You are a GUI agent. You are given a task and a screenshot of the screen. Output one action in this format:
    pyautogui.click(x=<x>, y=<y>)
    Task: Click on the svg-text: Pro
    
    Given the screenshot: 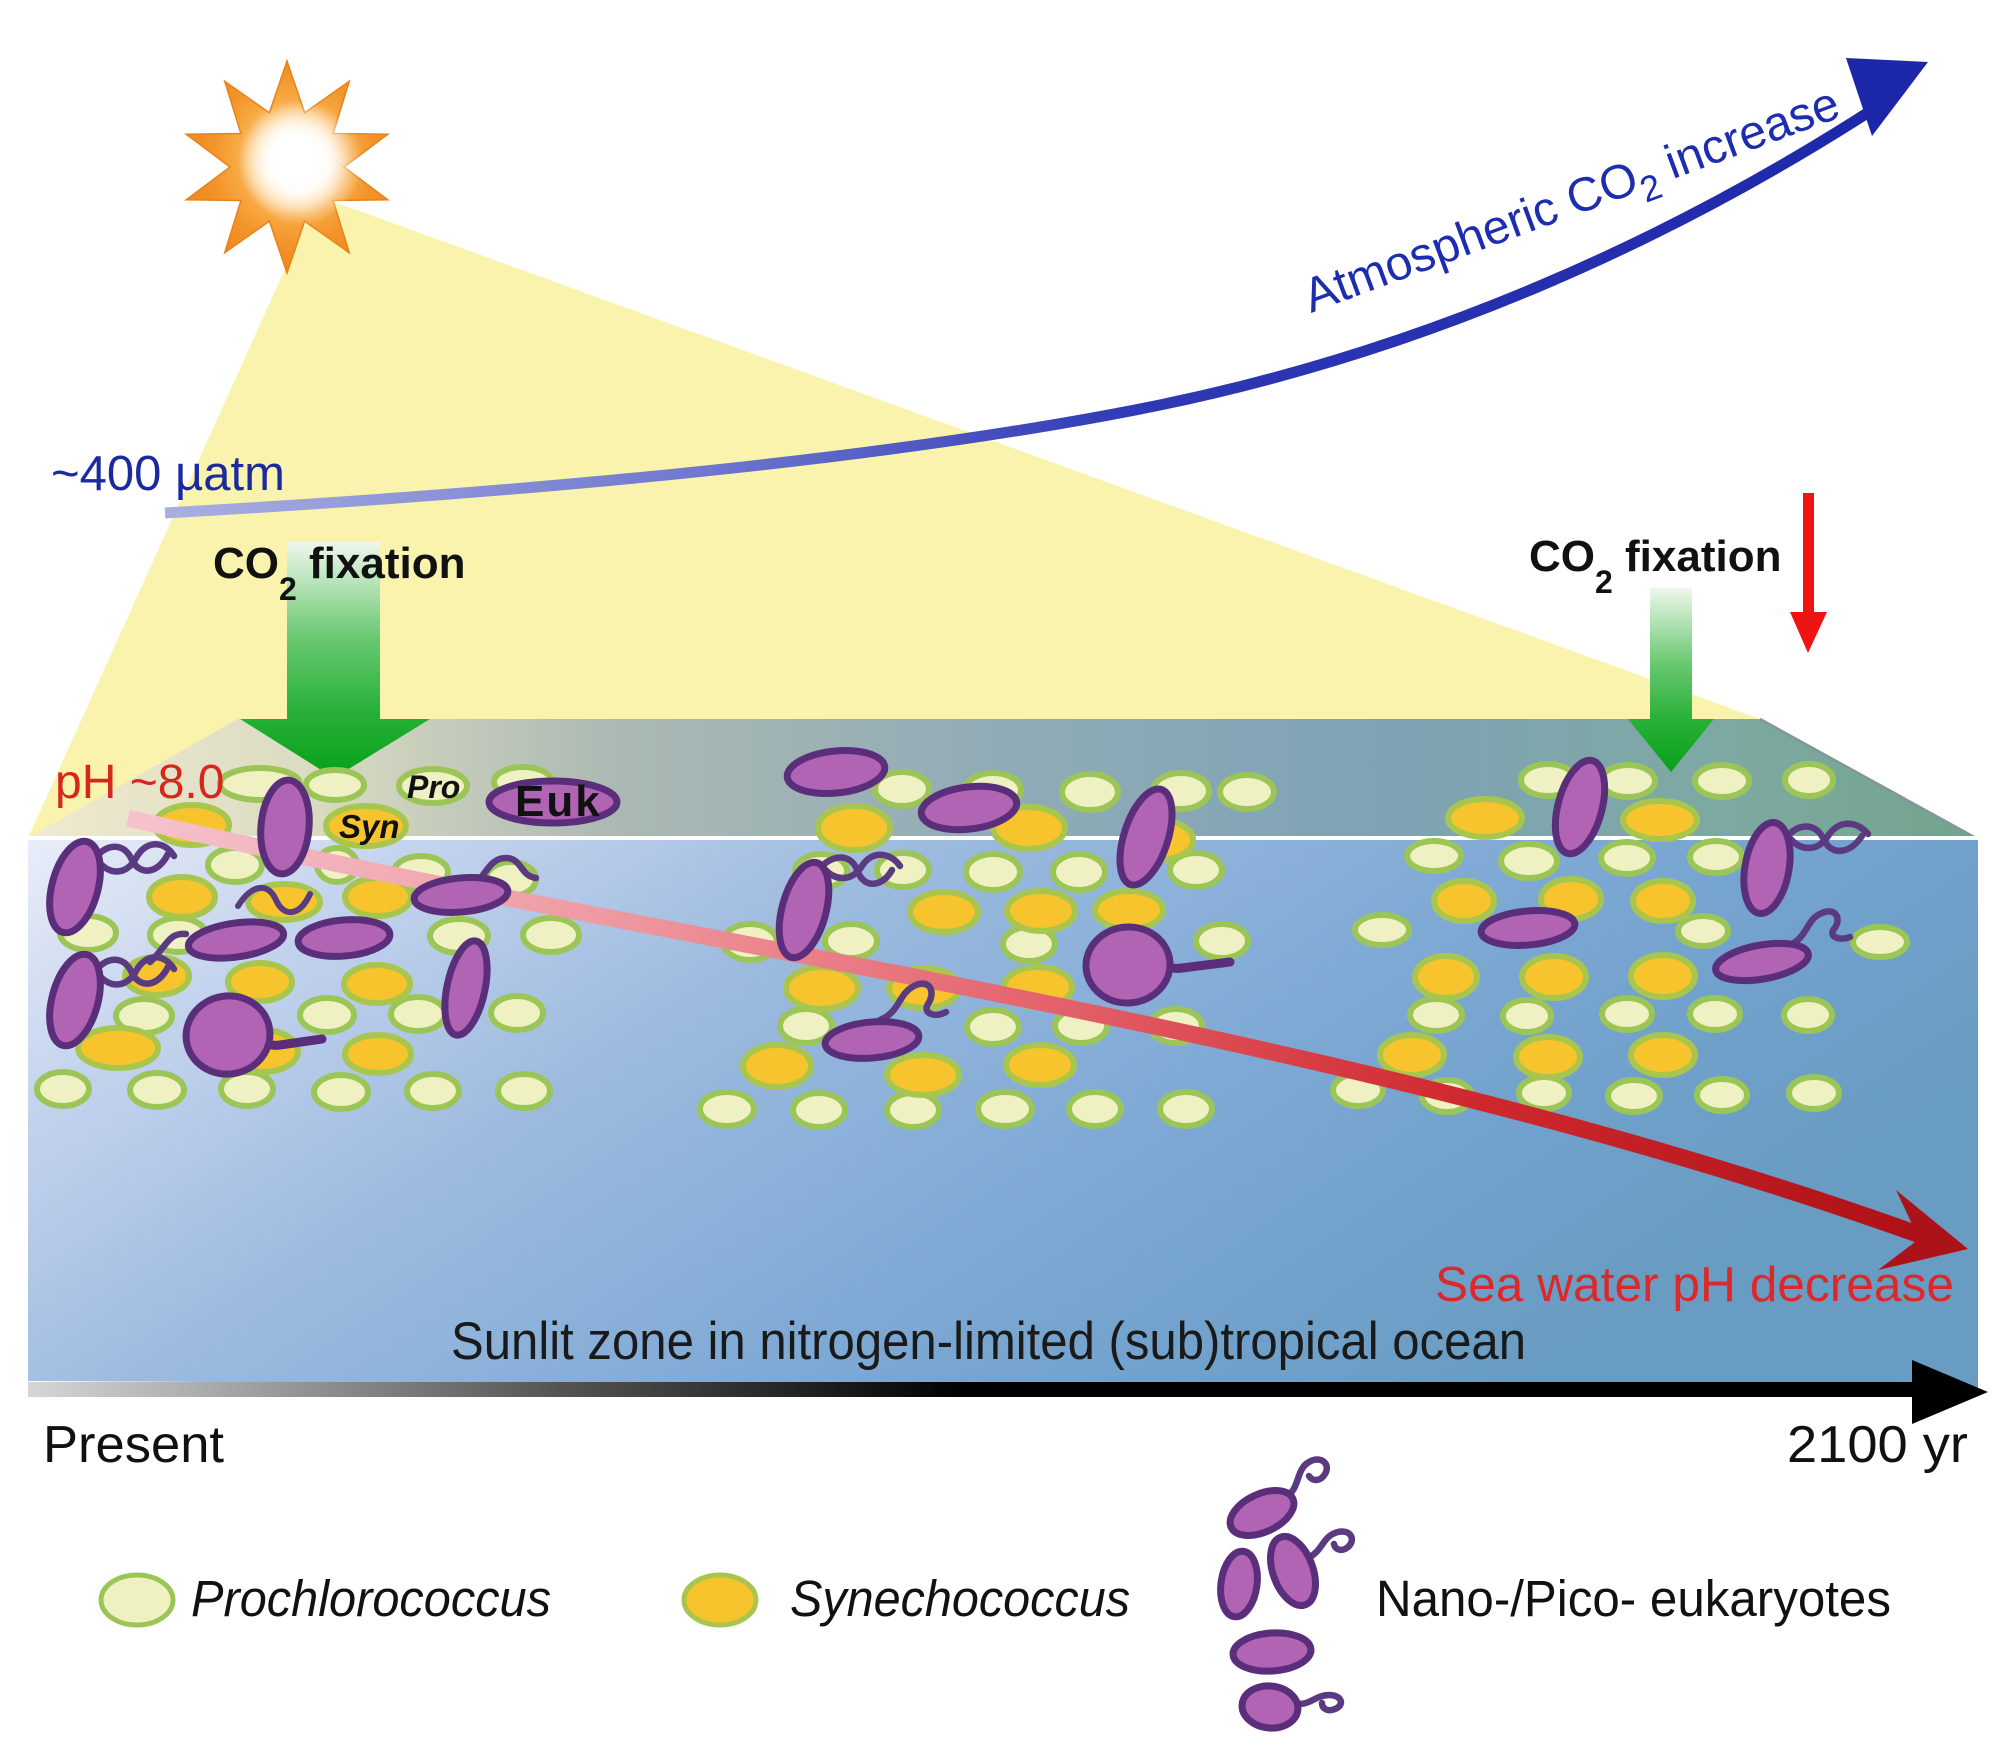 What is the action you would take?
    pyautogui.click(x=433, y=787)
    